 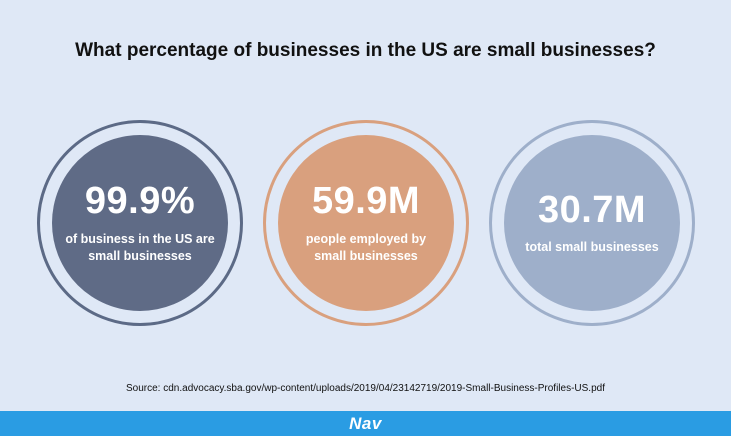 What do you see at coordinates (592, 247) in the screenshot?
I see `stat-label: total small businesses` at bounding box center [592, 247].